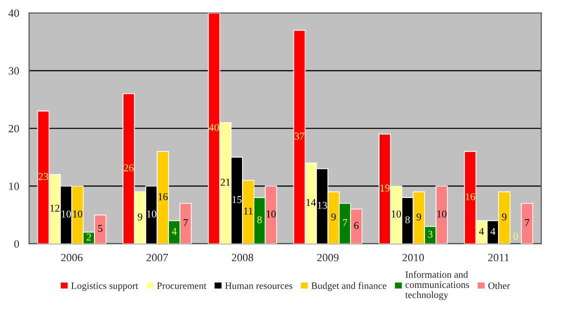  Describe the element at coordinates (72, 258) in the screenshot. I see `x-tick-label: 2006` at that location.